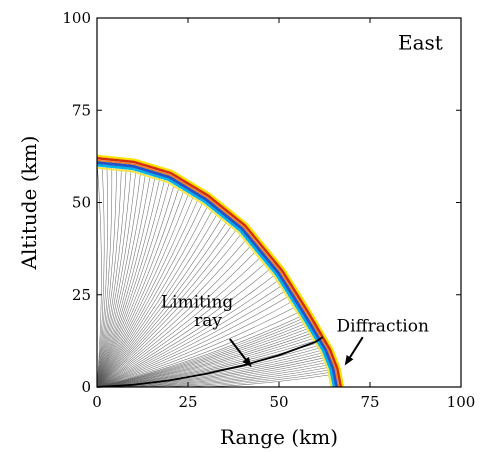 The width and height of the screenshot is (482, 452). What do you see at coordinates (420, 42) in the screenshot?
I see `panel-label: East` at bounding box center [420, 42].